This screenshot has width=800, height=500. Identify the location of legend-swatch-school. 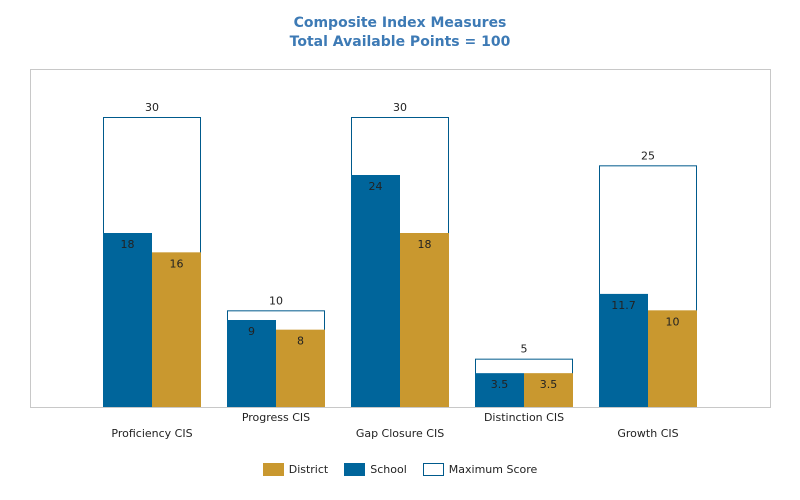
(355, 469).